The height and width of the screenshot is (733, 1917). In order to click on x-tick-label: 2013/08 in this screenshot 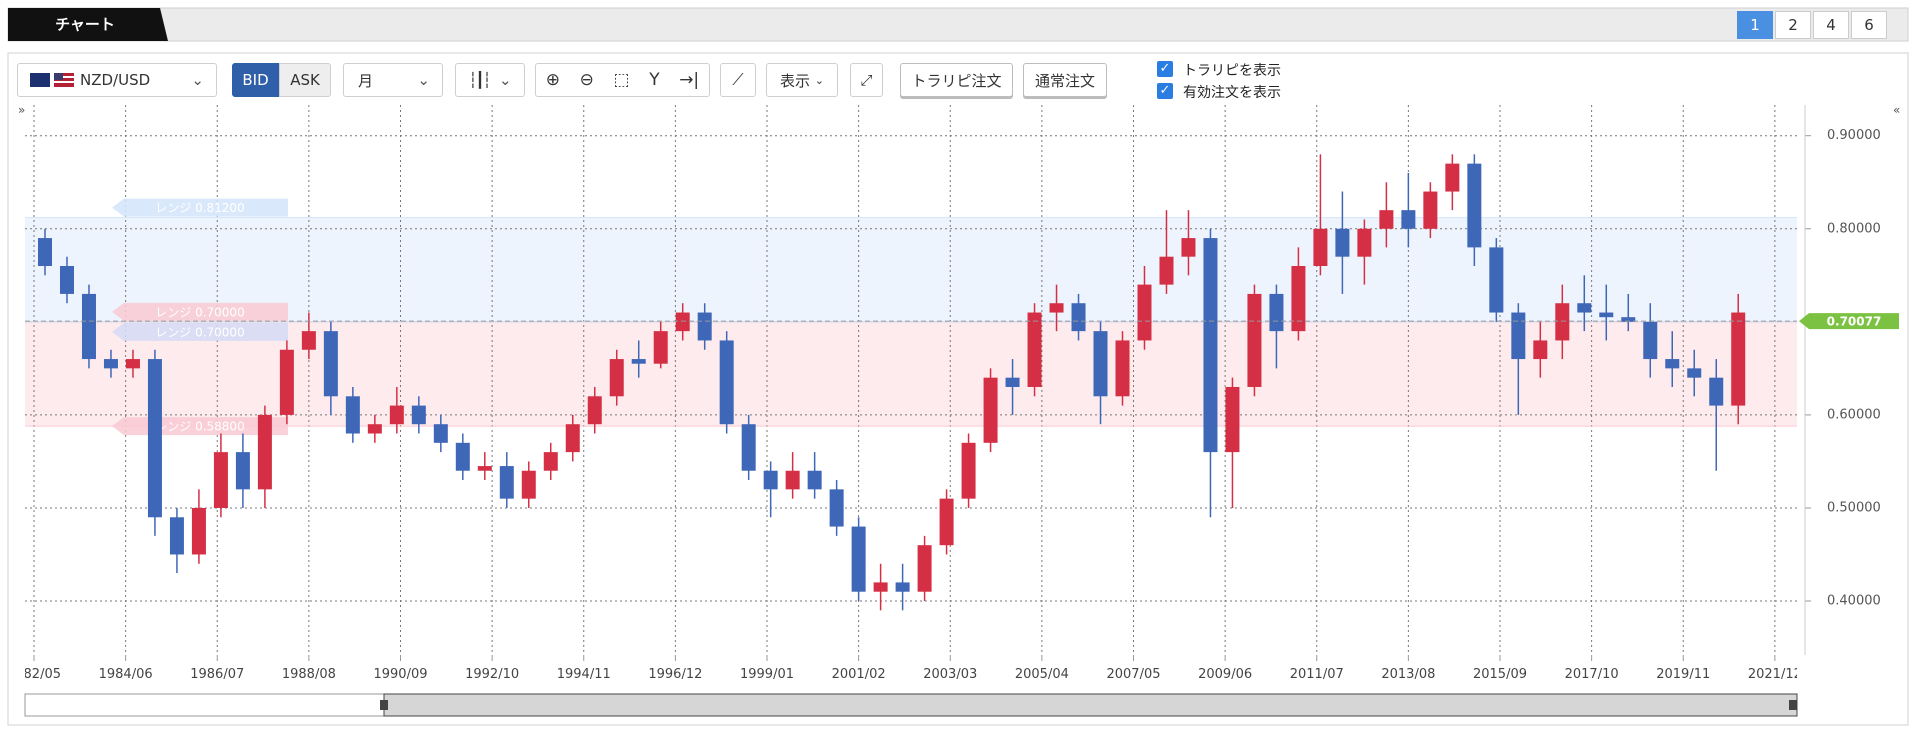, I will do `click(1408, 674)`.